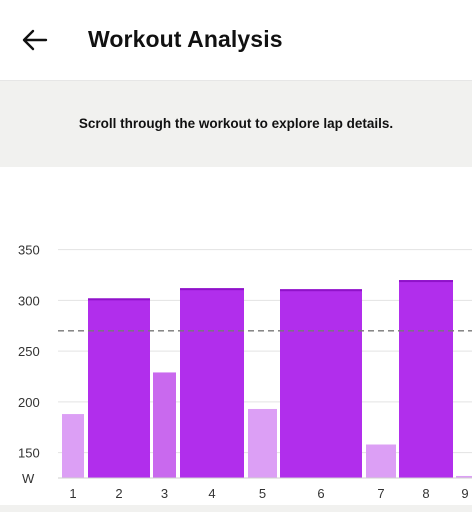 Image resolution: width=472 pixels, height=517 pixels. I want to click on y-tick-label: 250, so click(29, 351).